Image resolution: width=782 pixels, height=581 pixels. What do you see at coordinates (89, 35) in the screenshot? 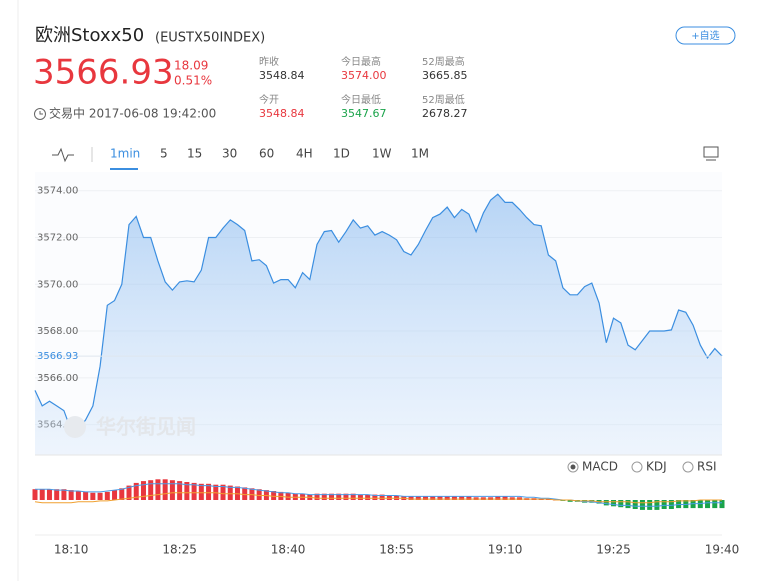
I see `title: 欧洲Stoxx50` at bounding box center [89, 35].